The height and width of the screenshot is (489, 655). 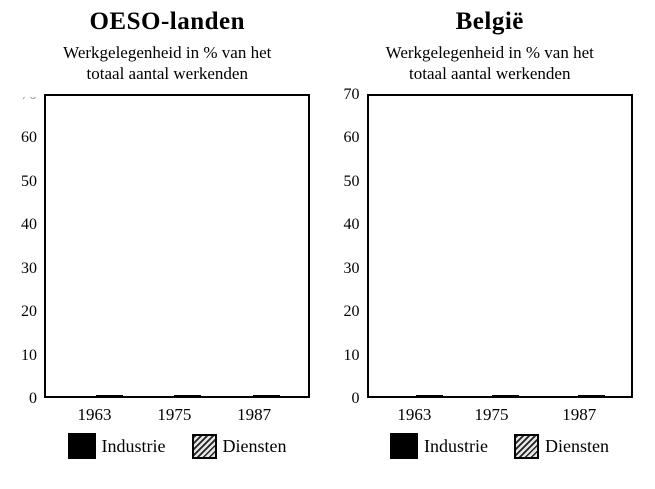 I want to click on chart-title: België, so click(x=489, y=21).